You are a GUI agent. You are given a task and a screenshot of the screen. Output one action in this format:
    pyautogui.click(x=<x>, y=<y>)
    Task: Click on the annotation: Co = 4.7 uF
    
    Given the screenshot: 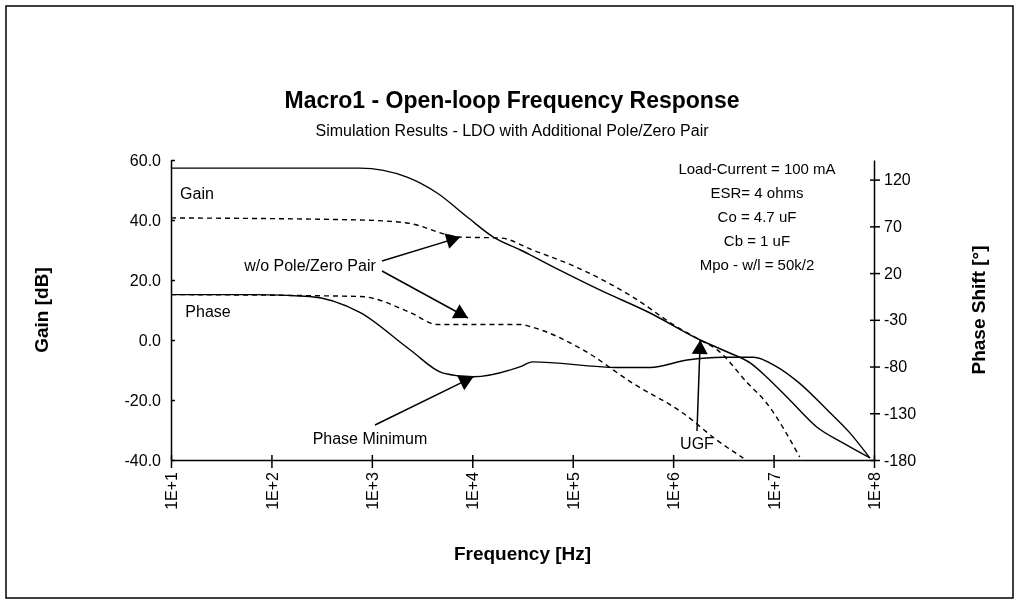 What is the action you would take?
    pyautogui.click(x=757, y=216)
    